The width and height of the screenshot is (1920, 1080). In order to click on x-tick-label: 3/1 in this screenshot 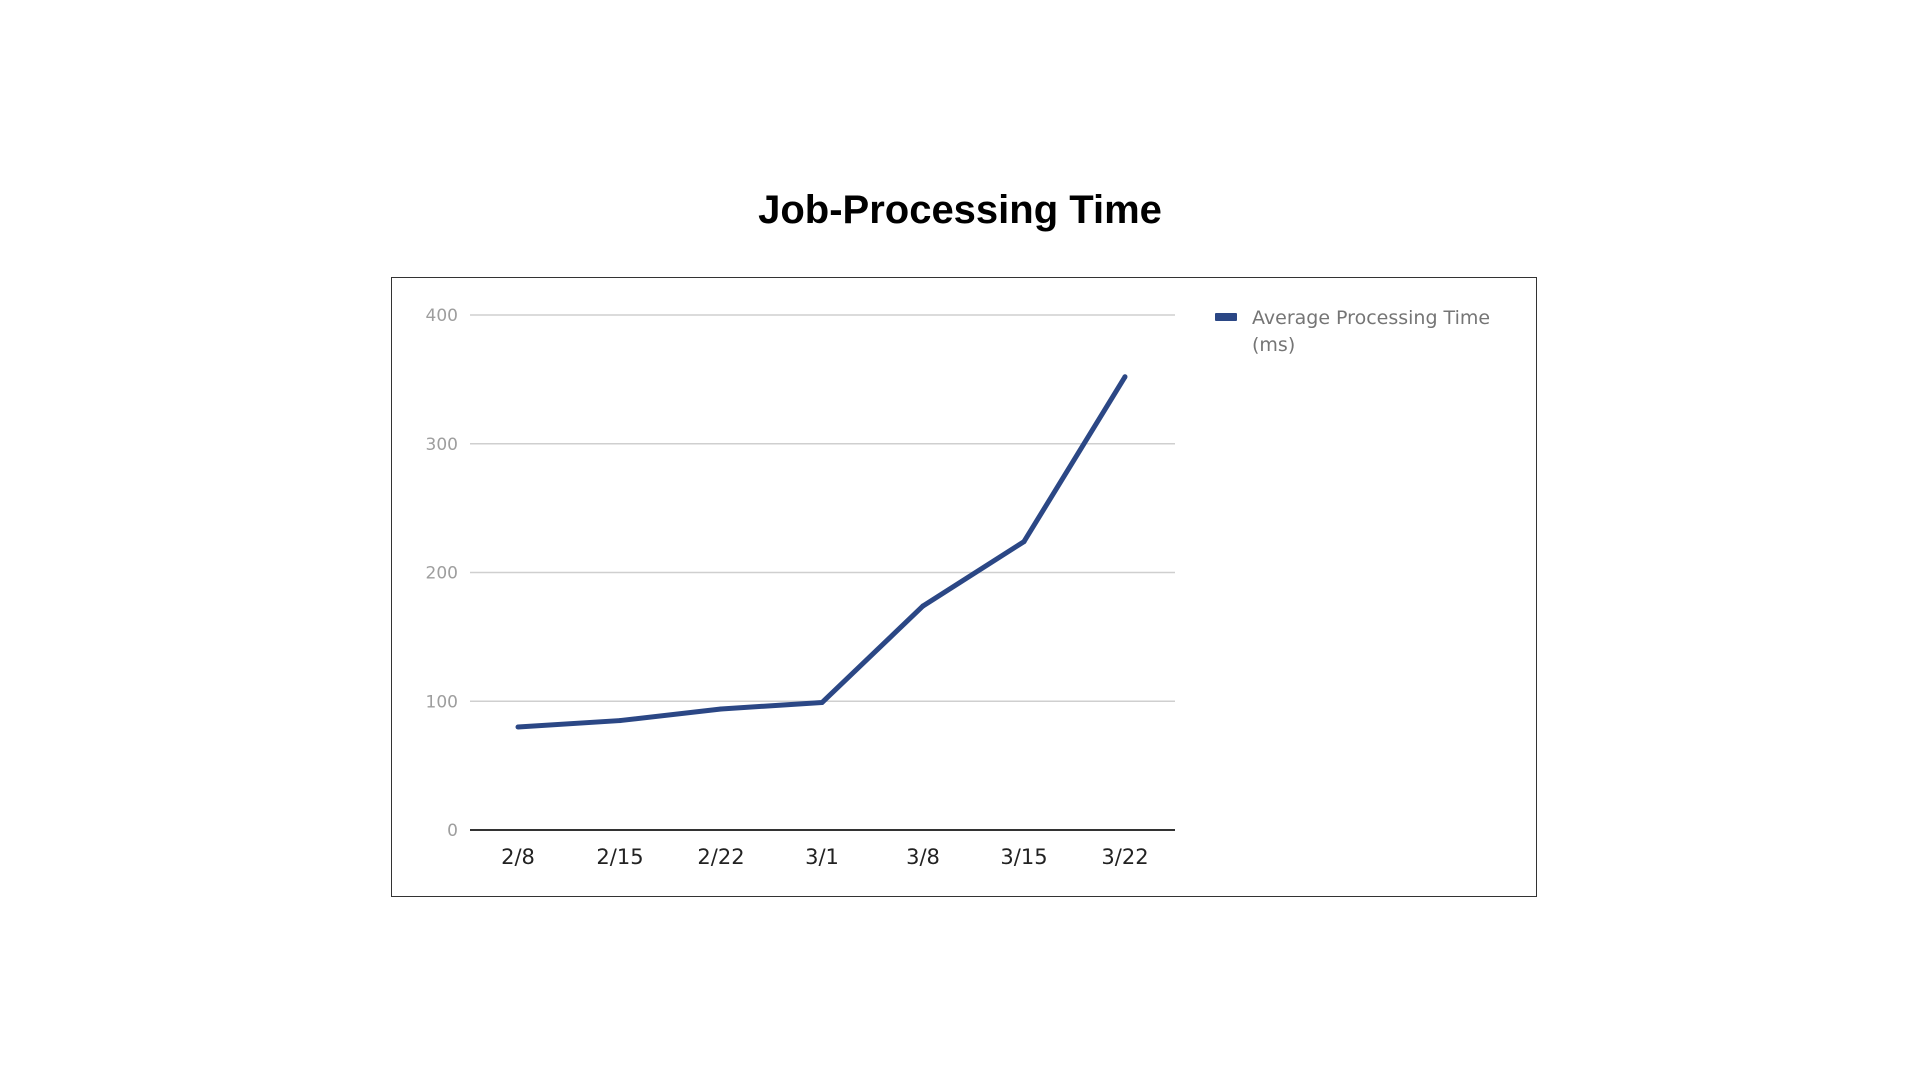, I will do `click(822, 857)`.